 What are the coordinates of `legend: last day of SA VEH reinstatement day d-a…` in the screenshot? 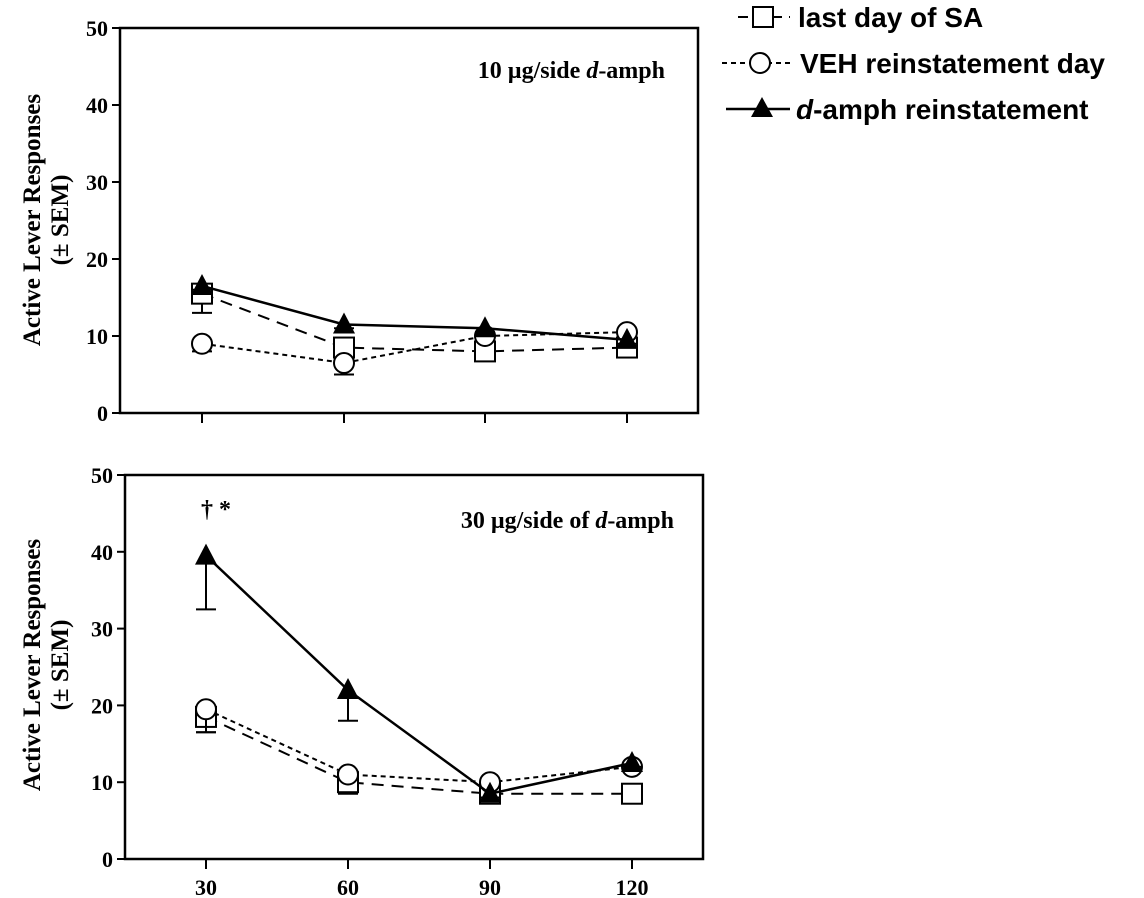 It's located at (913, 63).